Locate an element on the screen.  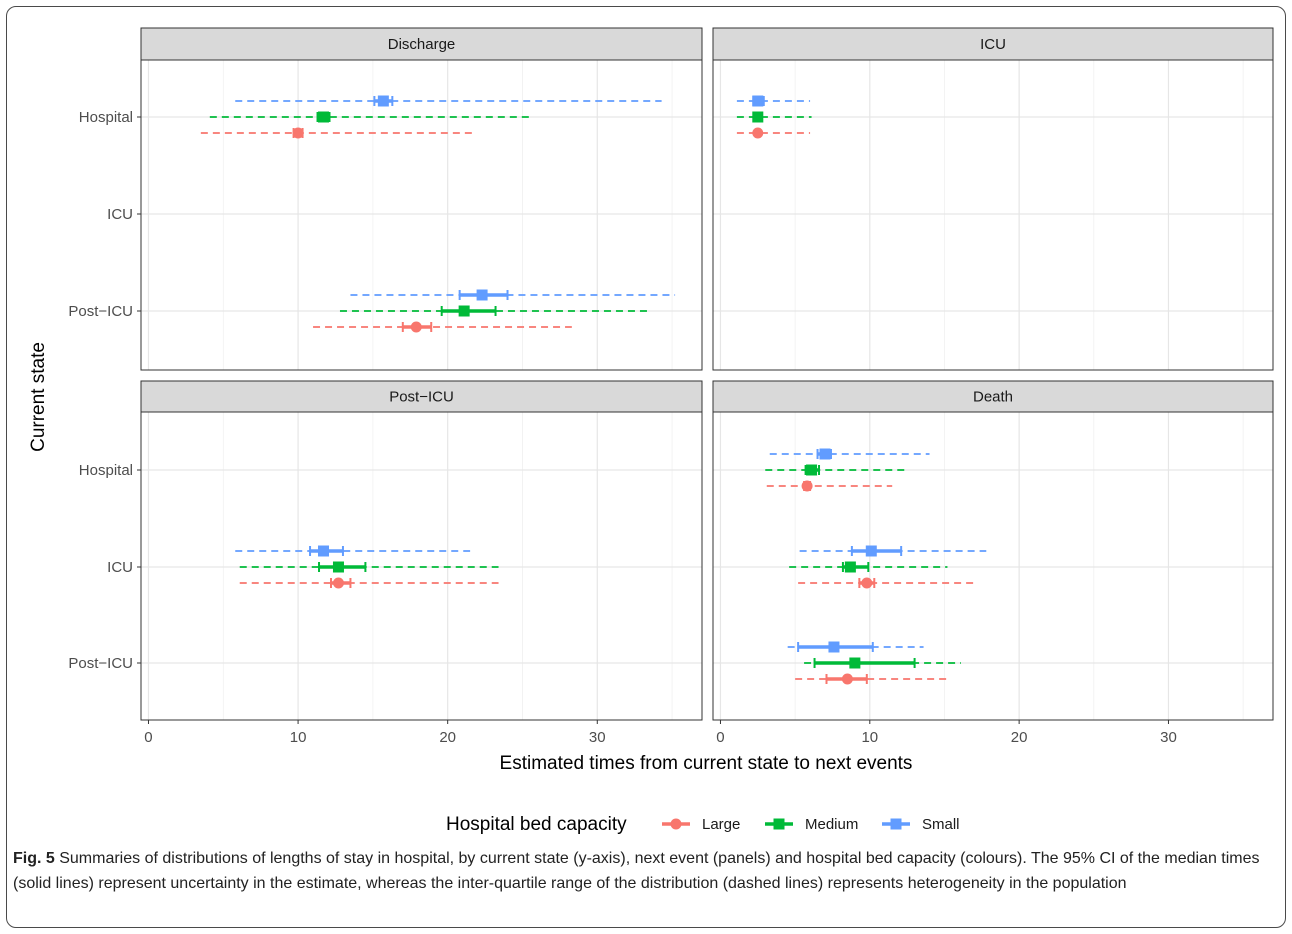
strip-label: ICU is located at coordinates (993, 44).